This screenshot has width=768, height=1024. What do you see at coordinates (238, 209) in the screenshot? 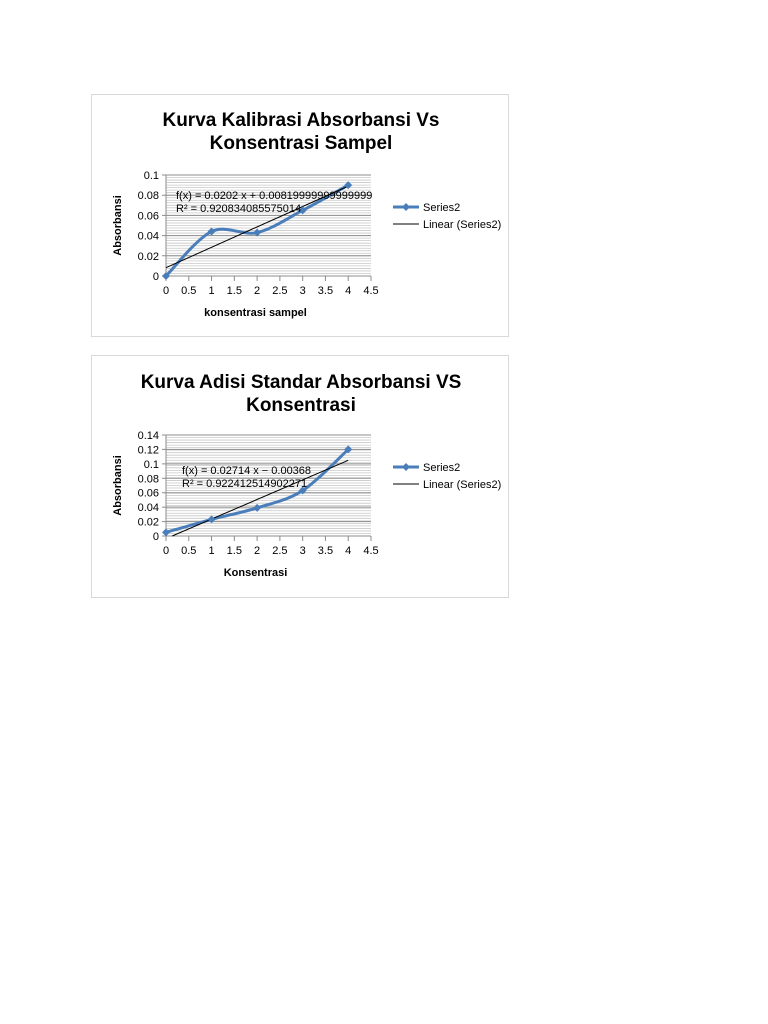
I see `trendline-r-squared: R² = 0.920834085575014` at bounding box center [238, 209].